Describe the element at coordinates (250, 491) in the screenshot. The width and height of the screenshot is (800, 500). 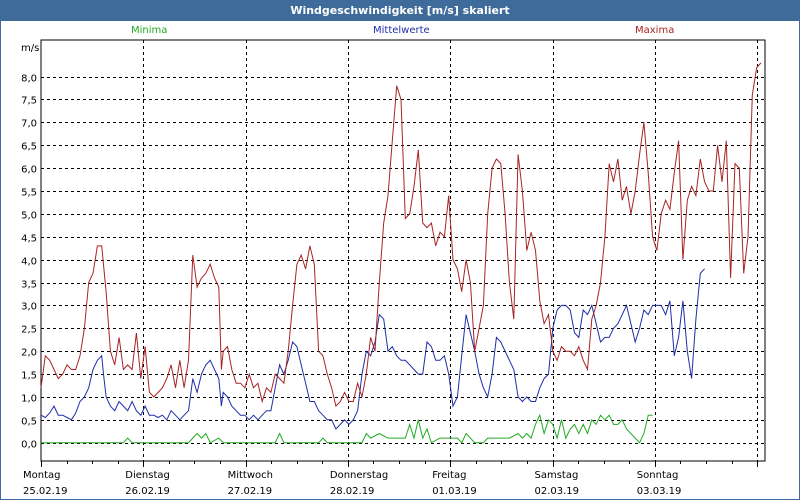
I see `date-label: 27.02.19` at that location.